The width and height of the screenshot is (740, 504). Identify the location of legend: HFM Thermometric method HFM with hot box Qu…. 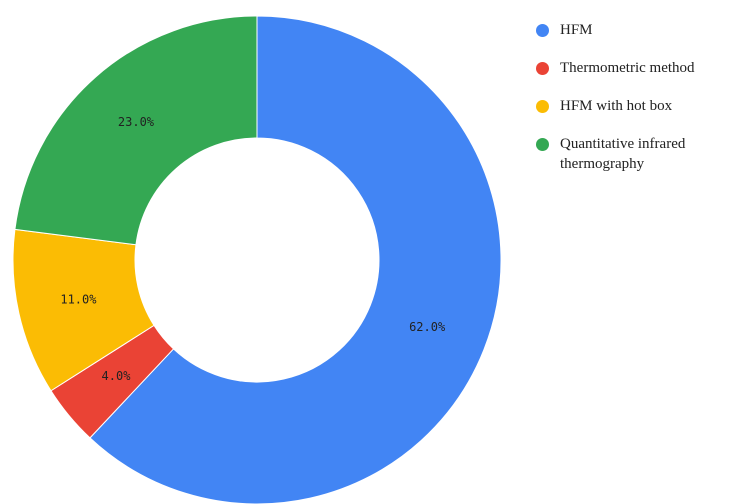
(636, 106).